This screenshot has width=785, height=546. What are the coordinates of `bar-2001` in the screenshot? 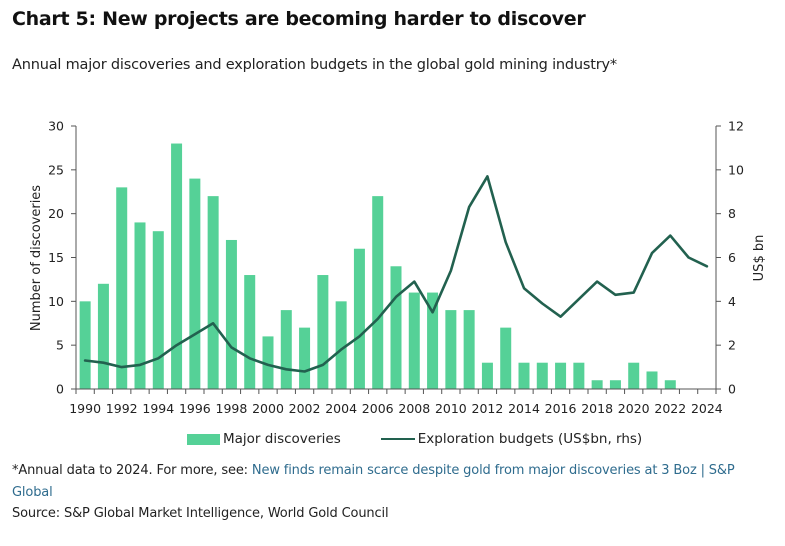 It's located at (286, 349).